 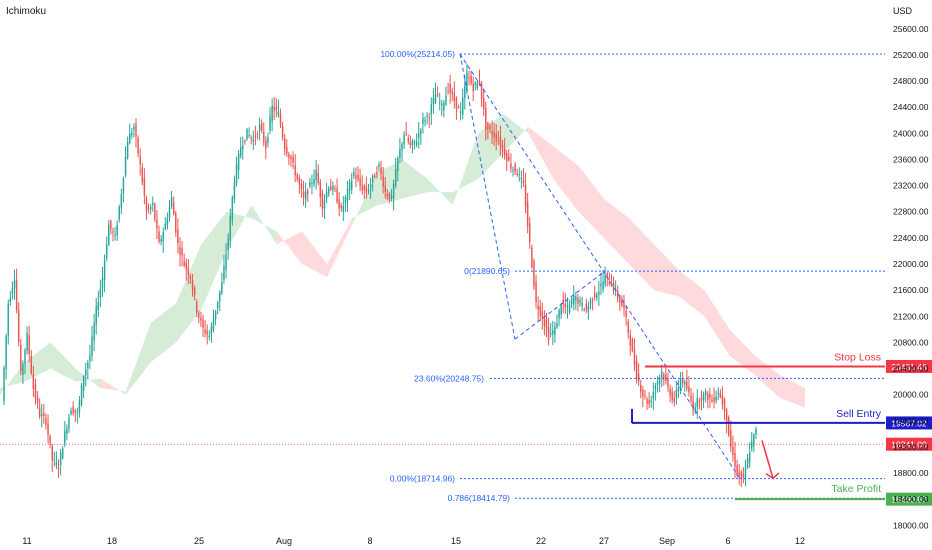 What do you see at coordinates (449, 378) in the screenshot?
I see `fib-level-label: 23.60%(20248.75)` at bounding box center [449, 378].